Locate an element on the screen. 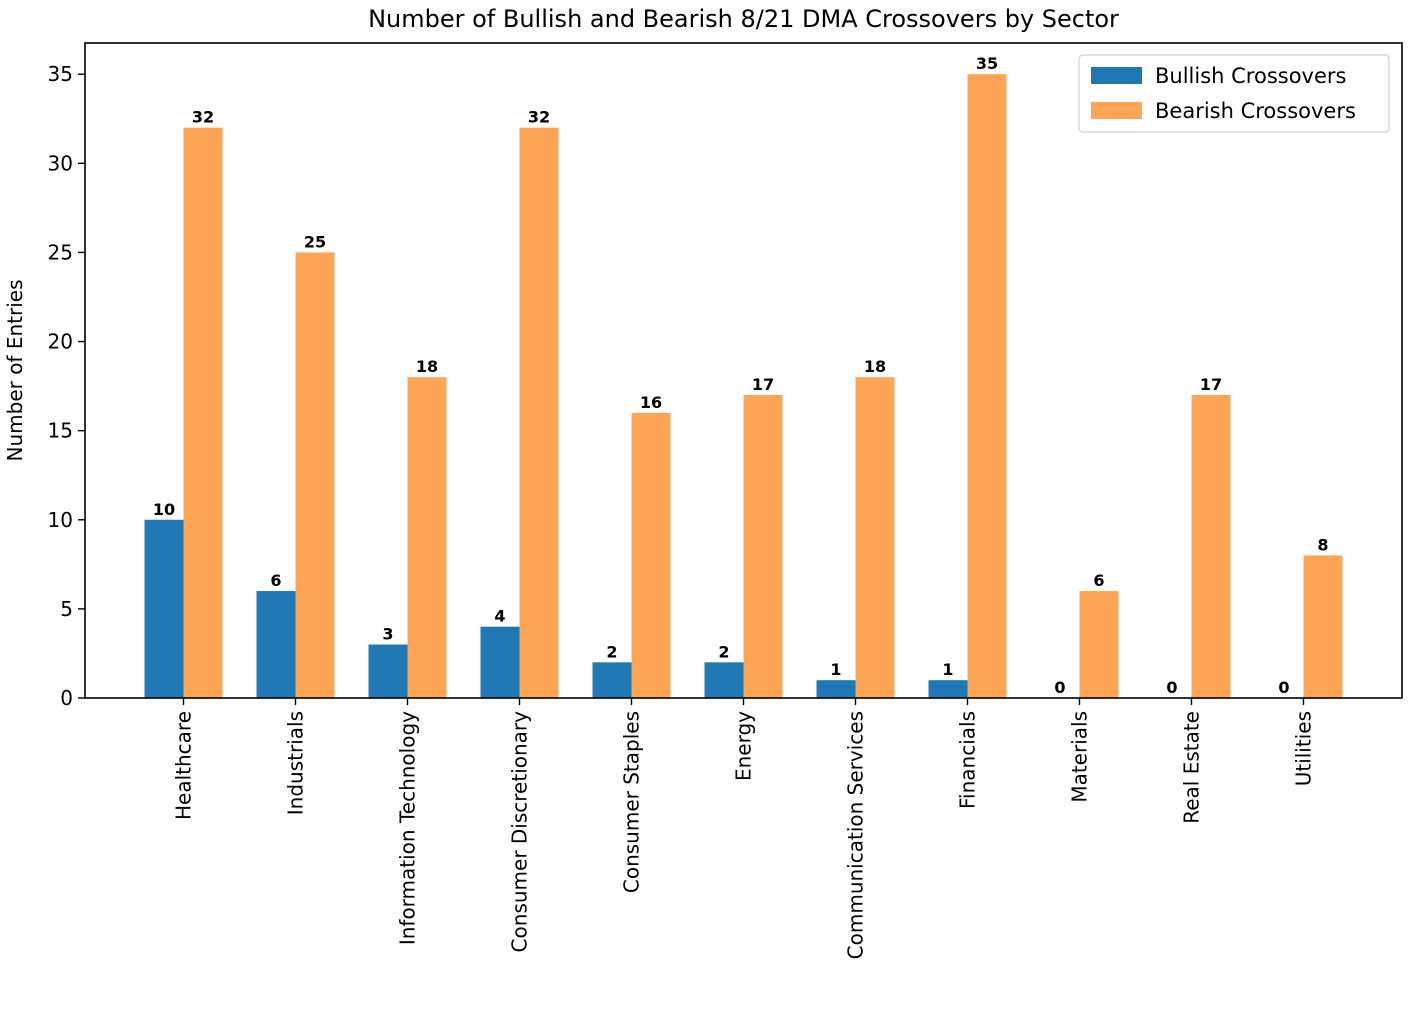  bearish-bar-value-label: 35 is located at coordinates (987, 63).